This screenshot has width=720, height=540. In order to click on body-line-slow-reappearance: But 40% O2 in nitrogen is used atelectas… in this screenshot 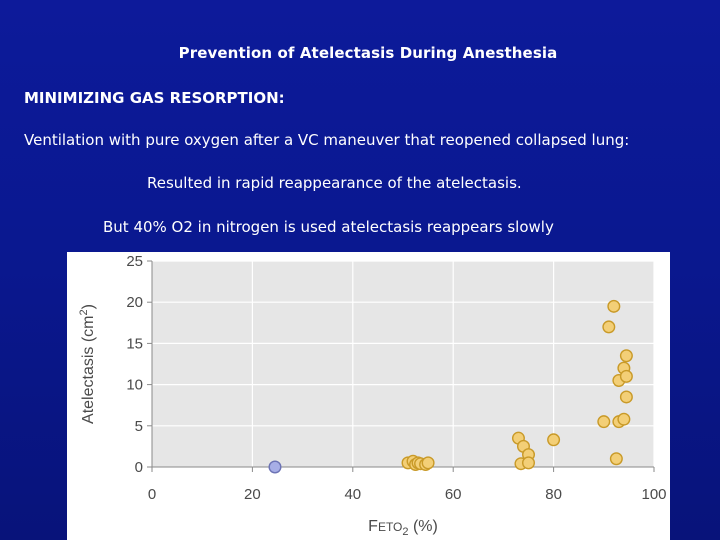, I will do `click(328, 227)`.